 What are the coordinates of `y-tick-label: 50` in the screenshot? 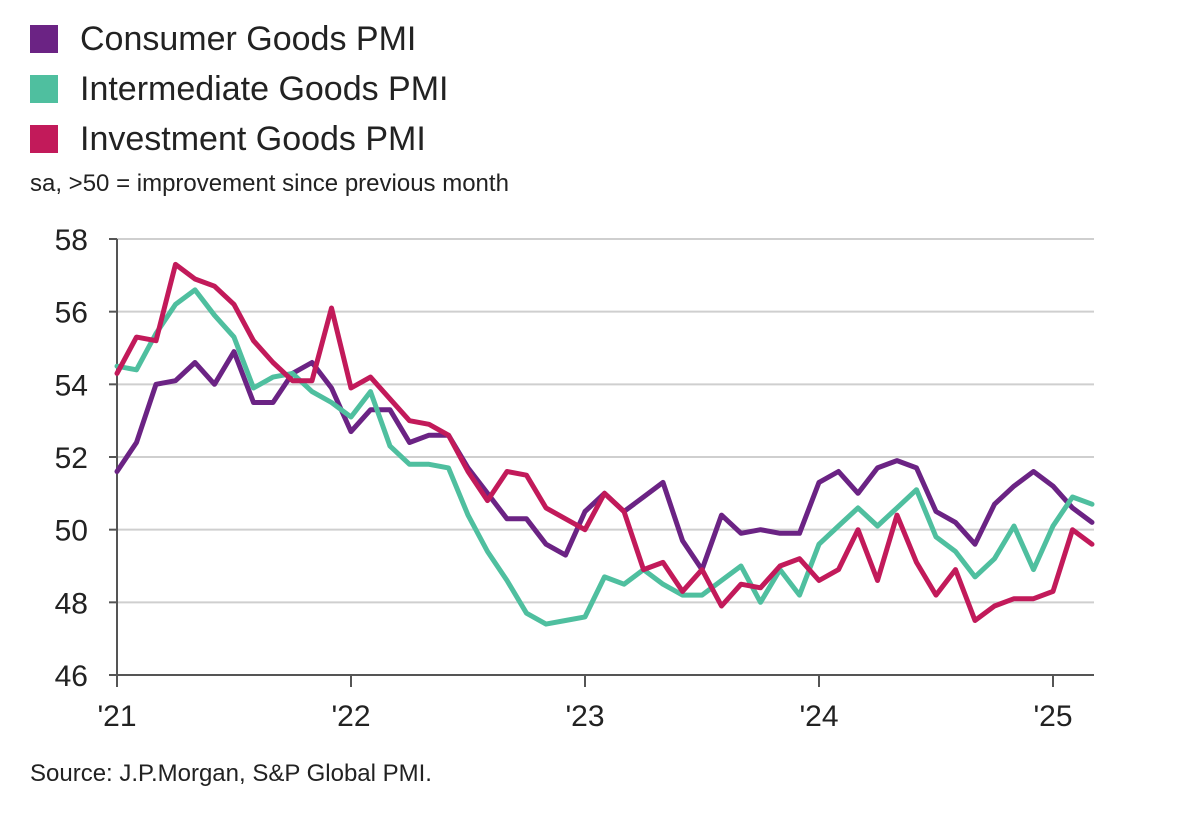 It's located at (71, 531).